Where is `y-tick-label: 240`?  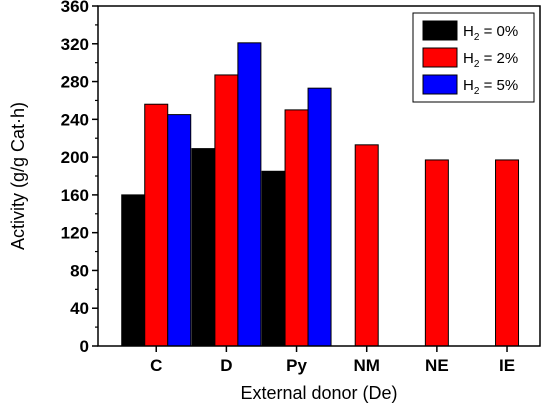 y-tick-label: 240 is located at coordinates (75, 119).